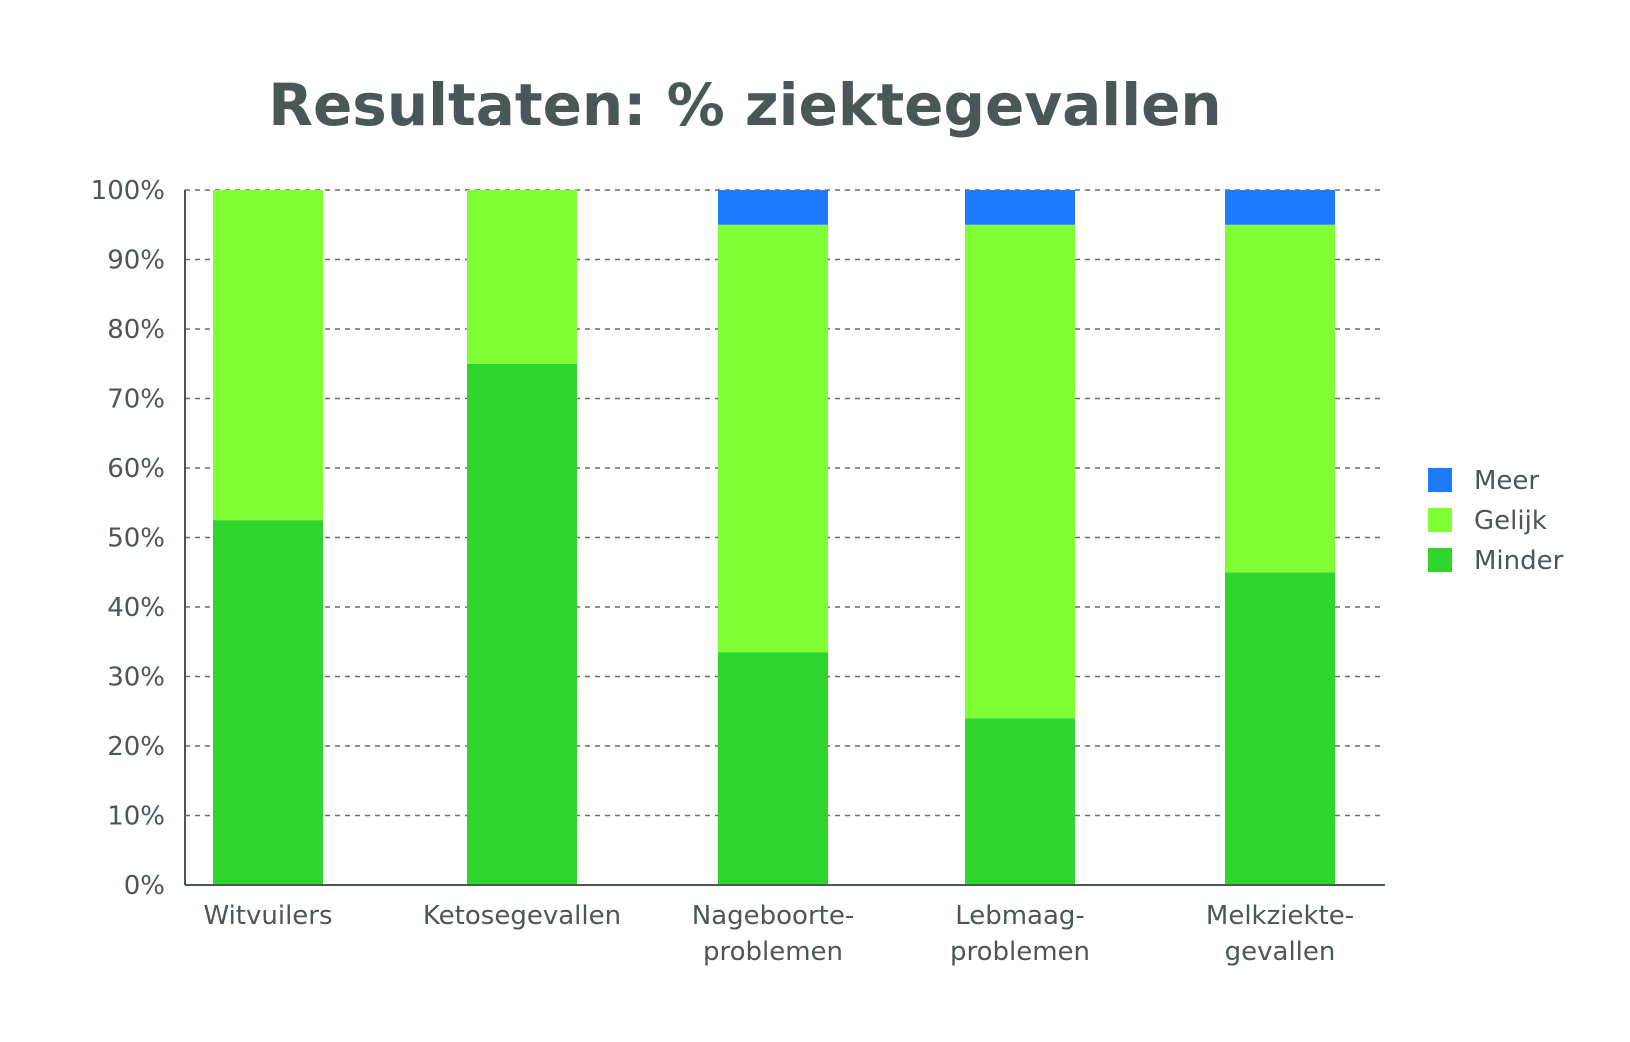  I want to click on x-category-label: Witvuilers, so click(267, 916).